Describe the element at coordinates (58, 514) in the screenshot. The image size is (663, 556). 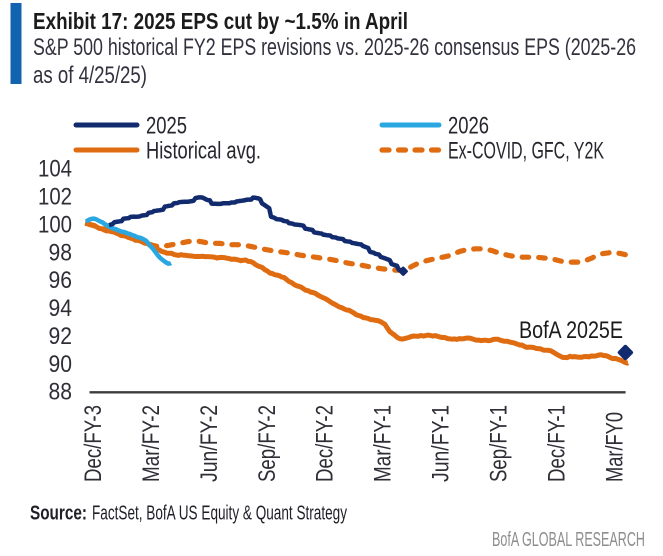
I see `svg-text: Source:` at that location.